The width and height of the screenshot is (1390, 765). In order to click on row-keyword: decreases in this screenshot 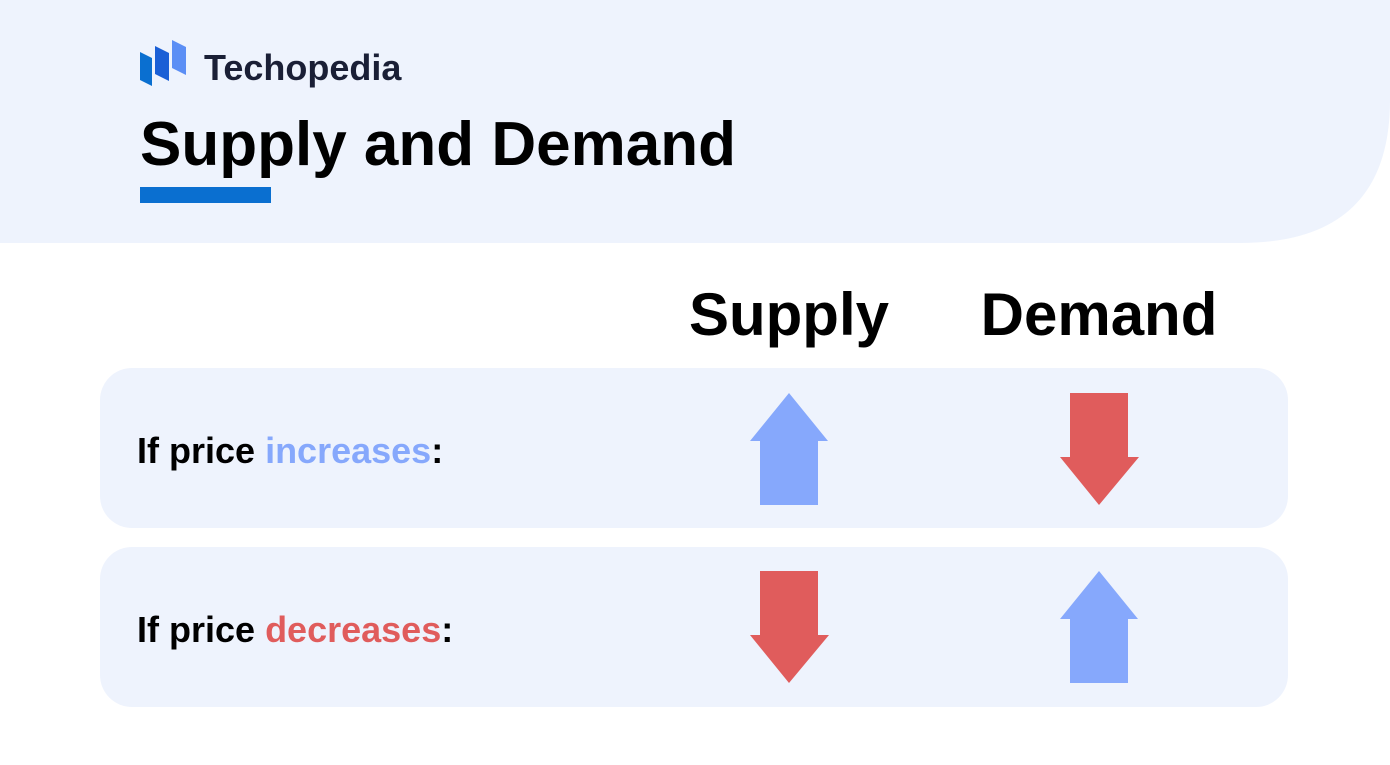, I will do `click(353, 629)`.